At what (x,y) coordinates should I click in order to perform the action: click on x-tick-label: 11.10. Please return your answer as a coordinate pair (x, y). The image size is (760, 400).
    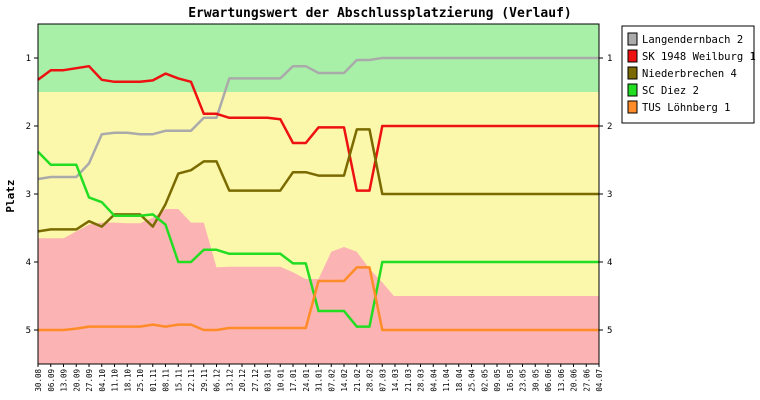
    Looking at the image, I should click on (115, 380).